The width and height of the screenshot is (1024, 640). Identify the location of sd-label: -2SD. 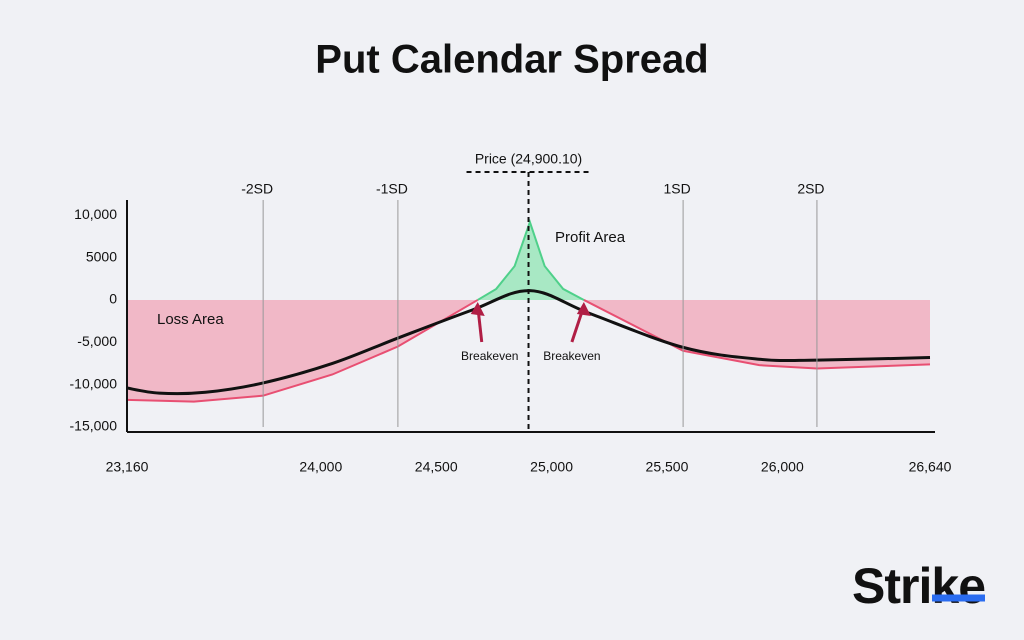
(257, 189).